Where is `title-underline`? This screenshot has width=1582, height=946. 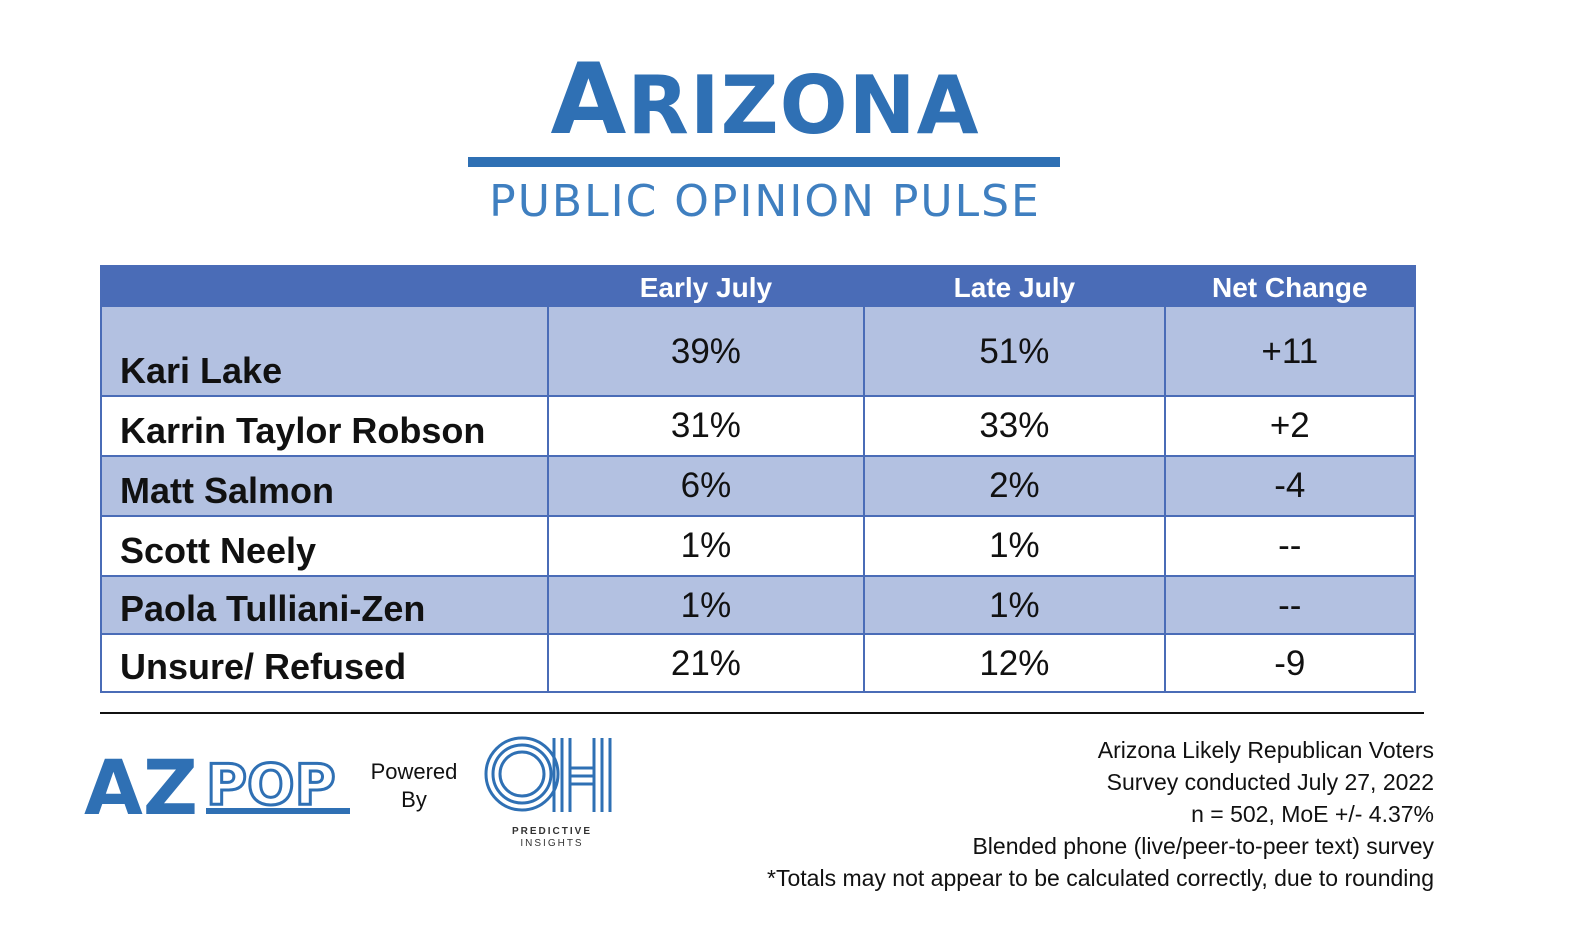 title-underline is located at coordinates (764, 162).